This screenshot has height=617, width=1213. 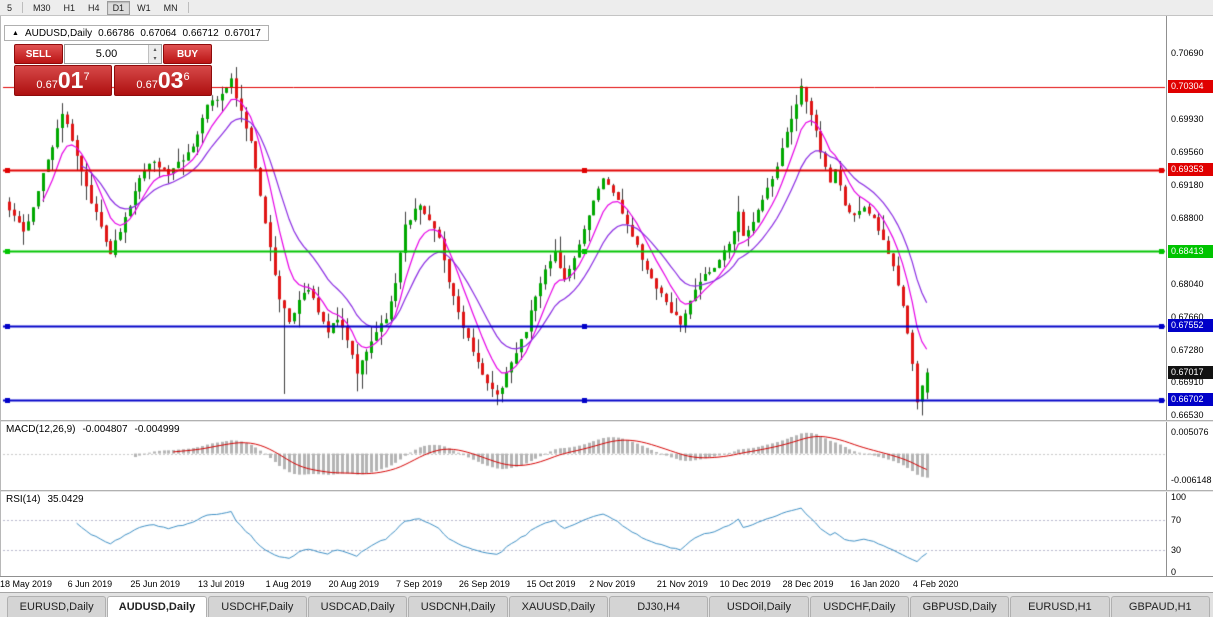 I want to click on date-axis-label: 16 Jan 2020, so click(x=875, y=584).